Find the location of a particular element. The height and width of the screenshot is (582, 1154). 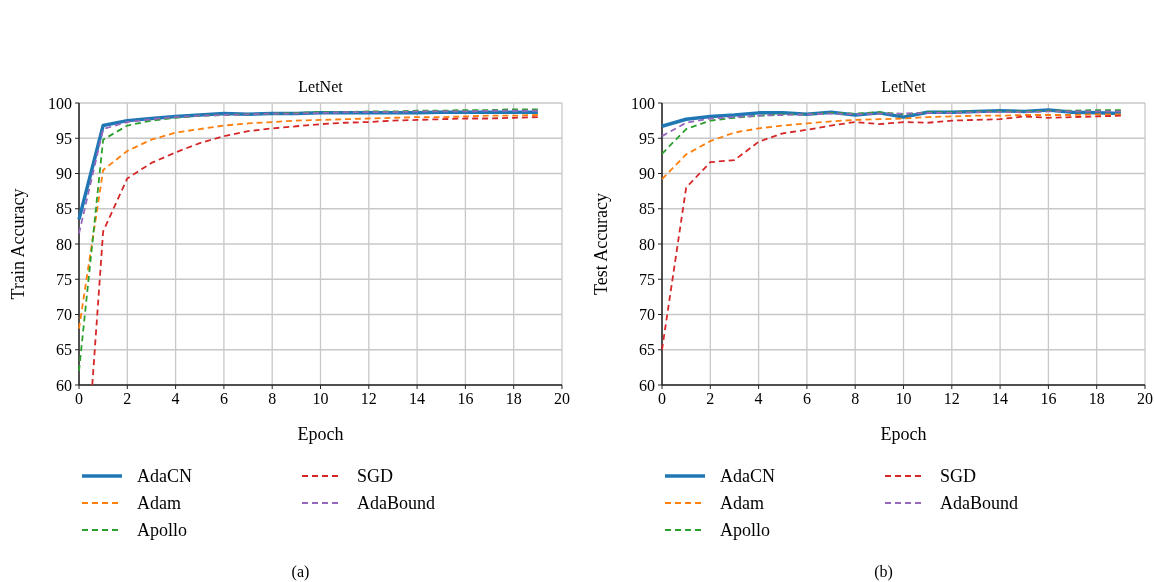

text: (b) is located at coordinates (883, 572).